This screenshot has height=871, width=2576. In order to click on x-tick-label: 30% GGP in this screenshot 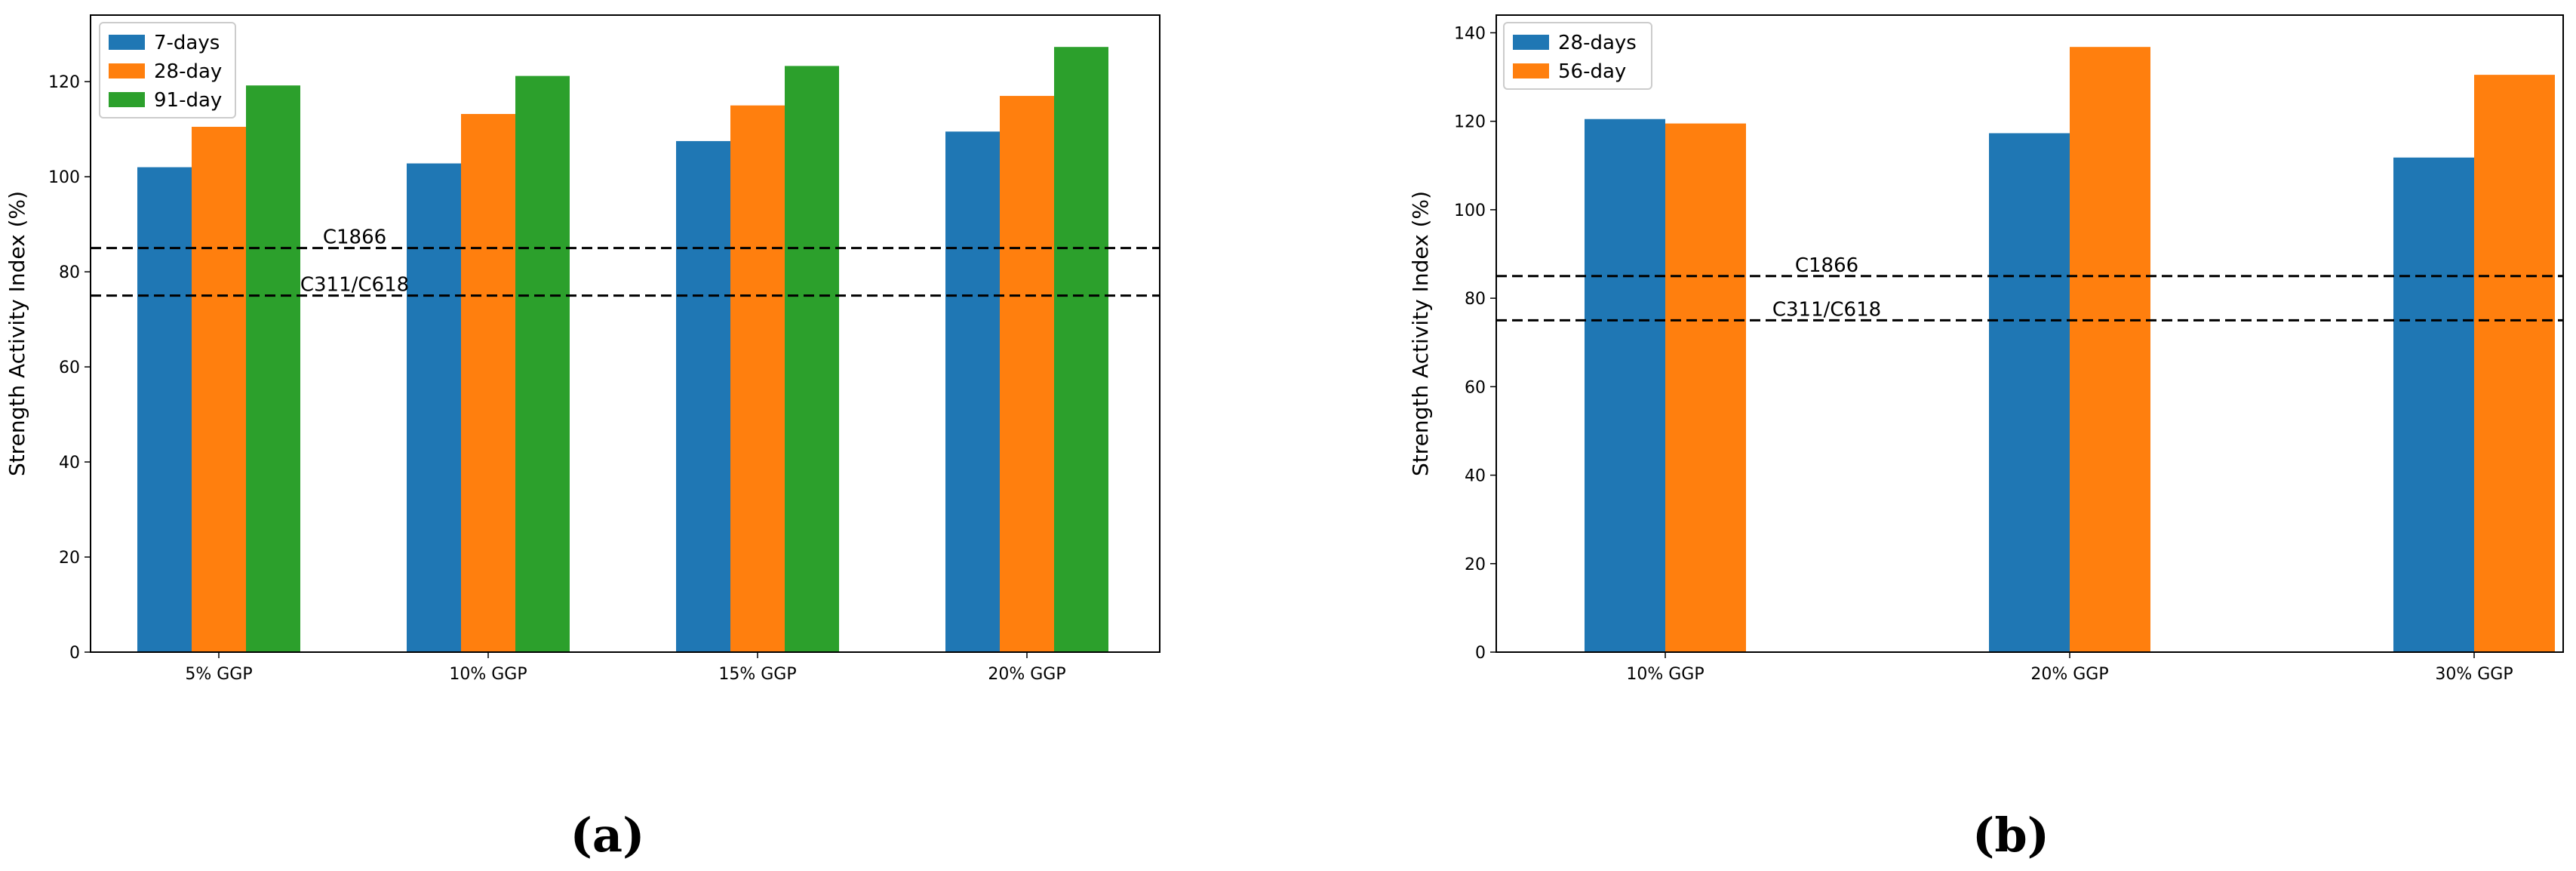, I will do `click(2474, 674)`.